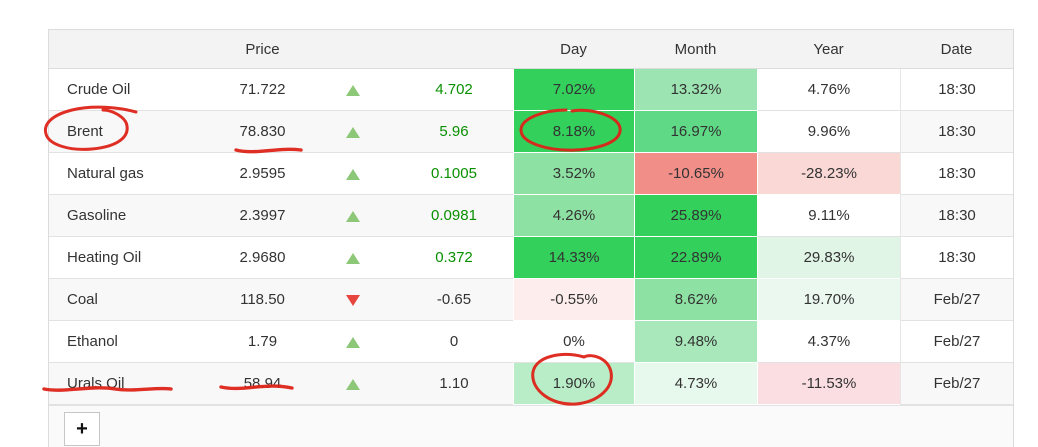 The width and height of the screenshot is (1038, 447). What do you see at coordinates (262, 342) in the screenshot?
I see `price-cell: 1.79` at bounding box center [262, 342].